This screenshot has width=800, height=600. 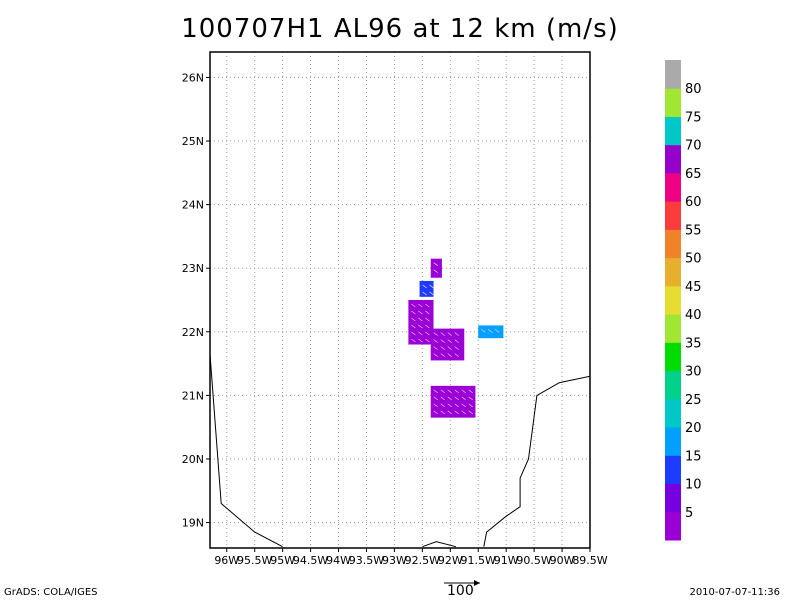 What do you see at coordinates (693, 174) in the screenshot?
I see `colorbar-label: 65` at bounding box center [693, 174].